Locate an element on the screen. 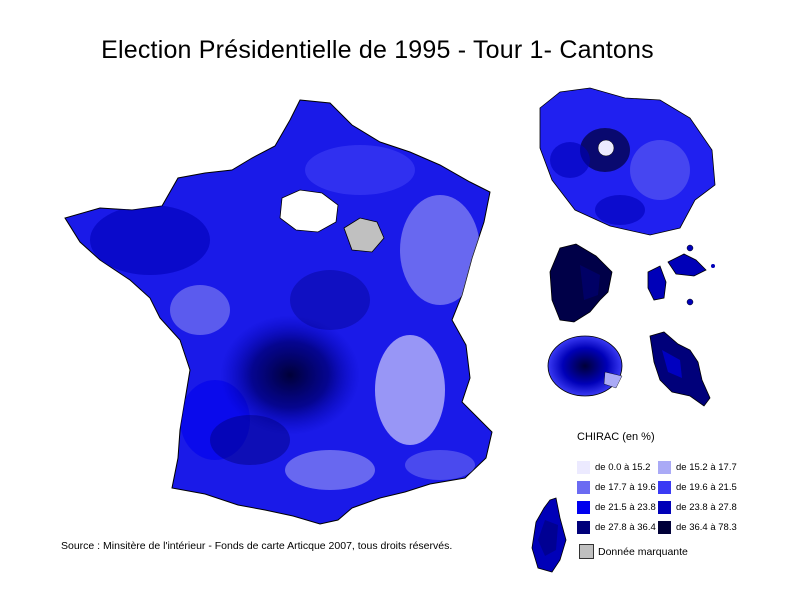  corsica-inset is located at coordinates (549, 535).